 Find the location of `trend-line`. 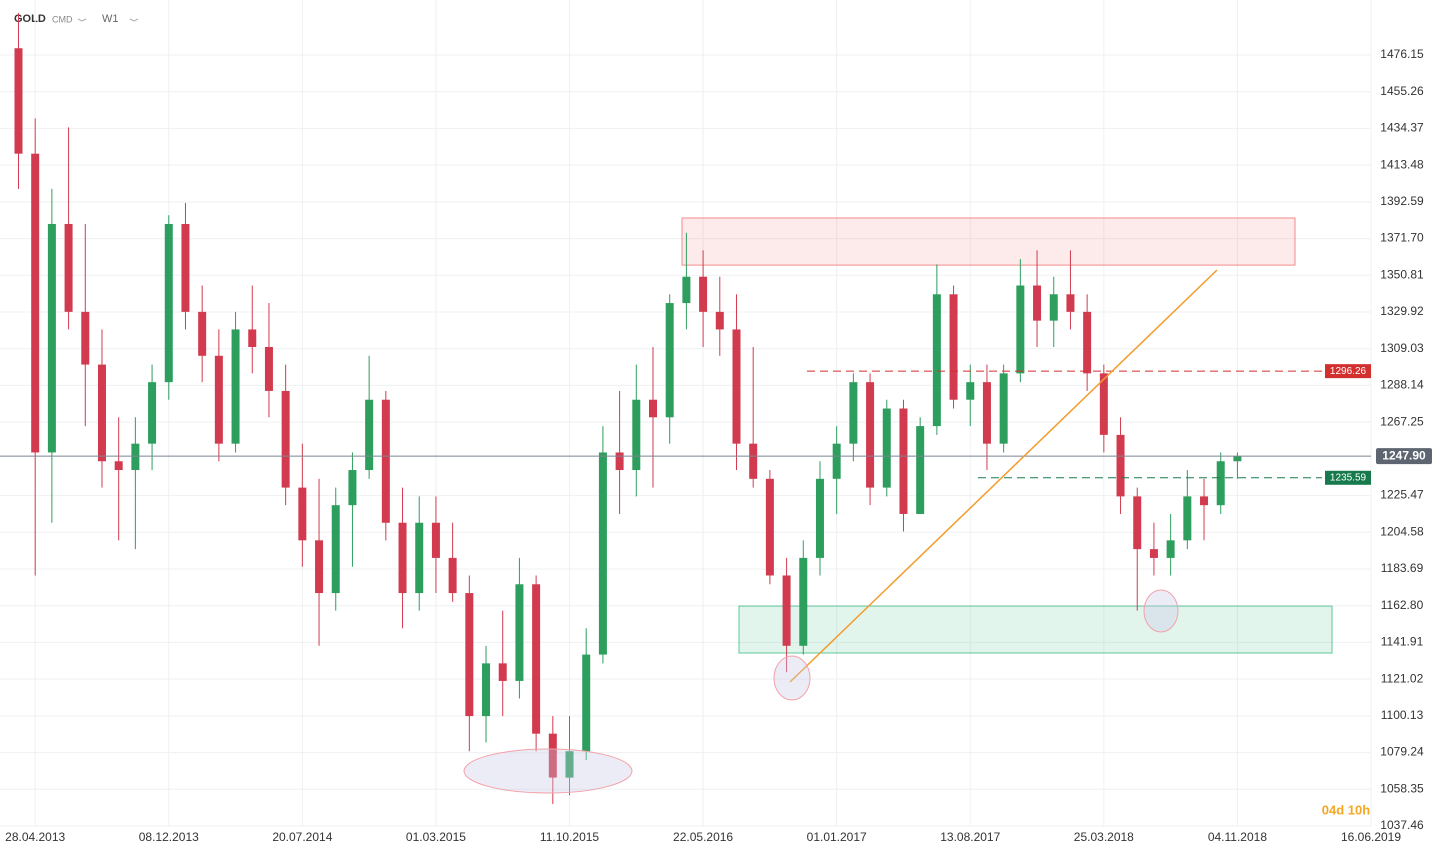

trend-line is located at coordinates (1003, 476).